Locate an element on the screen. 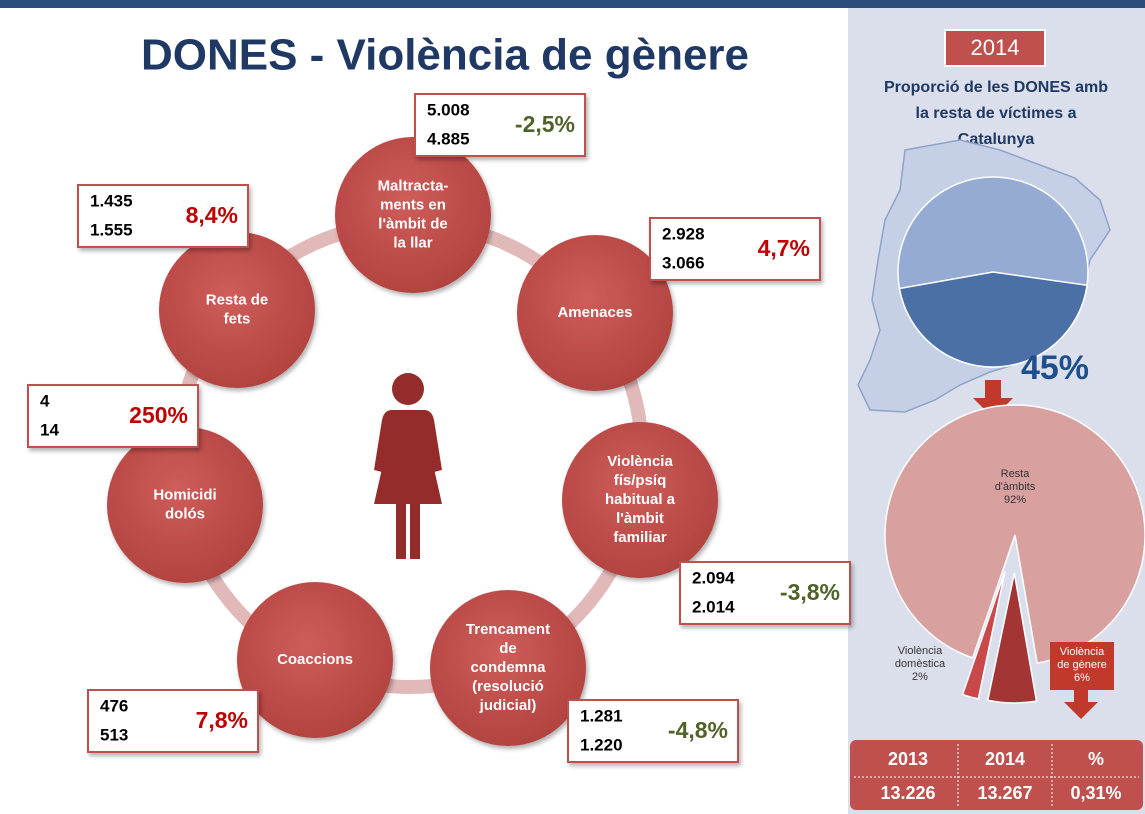 The height and width of the screenshot is (814, 1145). pie-name: domèstica is located at coordinates (920, 664).